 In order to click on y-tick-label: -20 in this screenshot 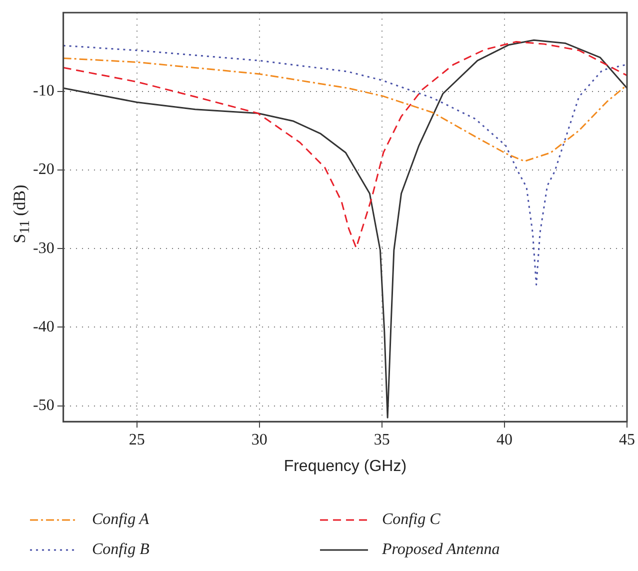, I will do `click(43, 169)`.